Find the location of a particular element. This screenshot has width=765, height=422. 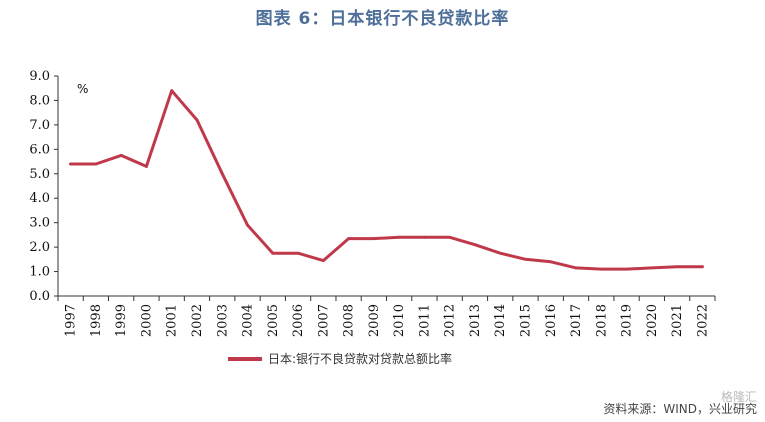

y-tick-label: 2.0 is located at coordinates (39, 247).